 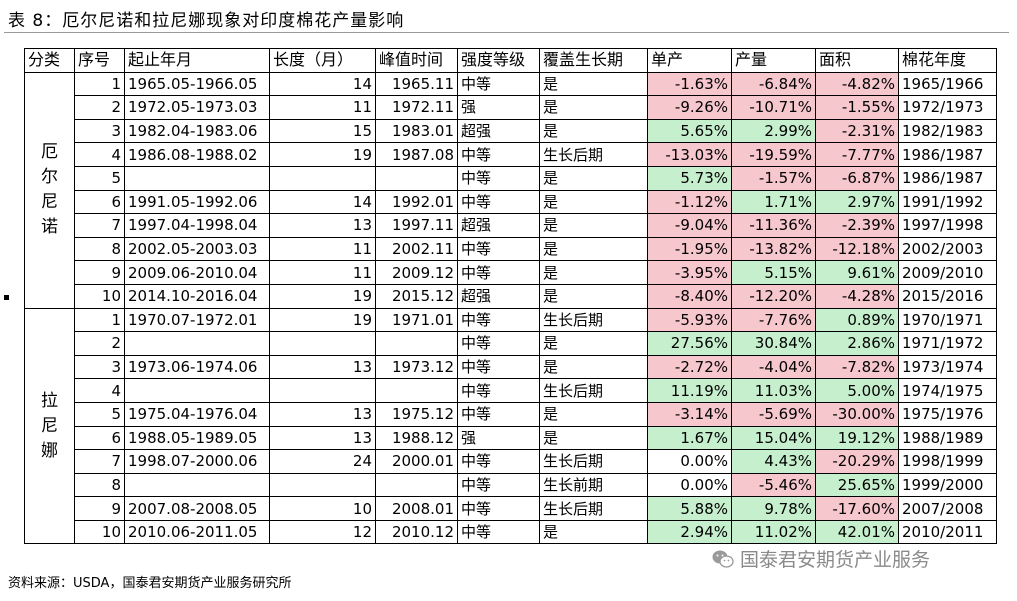 I want to click on output-cell: -7.76%, so click(x=773, y=320).